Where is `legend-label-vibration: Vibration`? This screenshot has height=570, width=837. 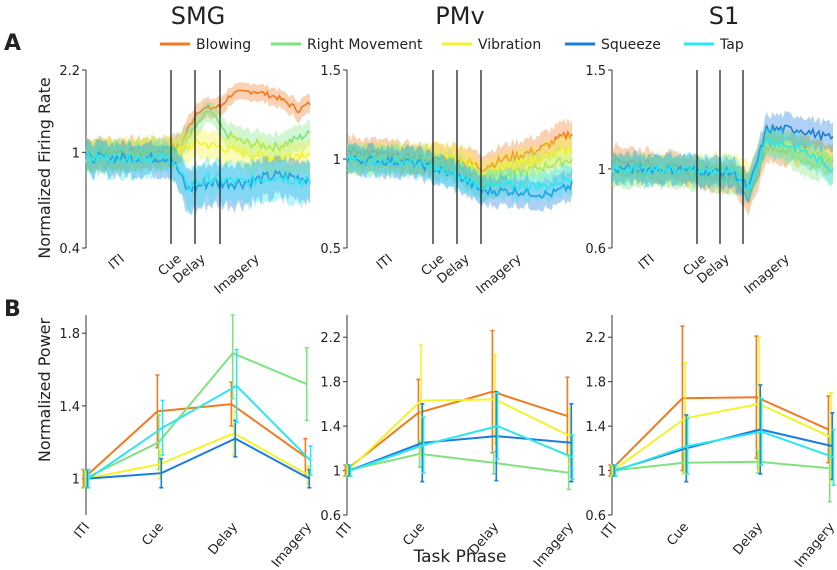 legend-label-vibration: Vibration is located at coordinates (509, 45).